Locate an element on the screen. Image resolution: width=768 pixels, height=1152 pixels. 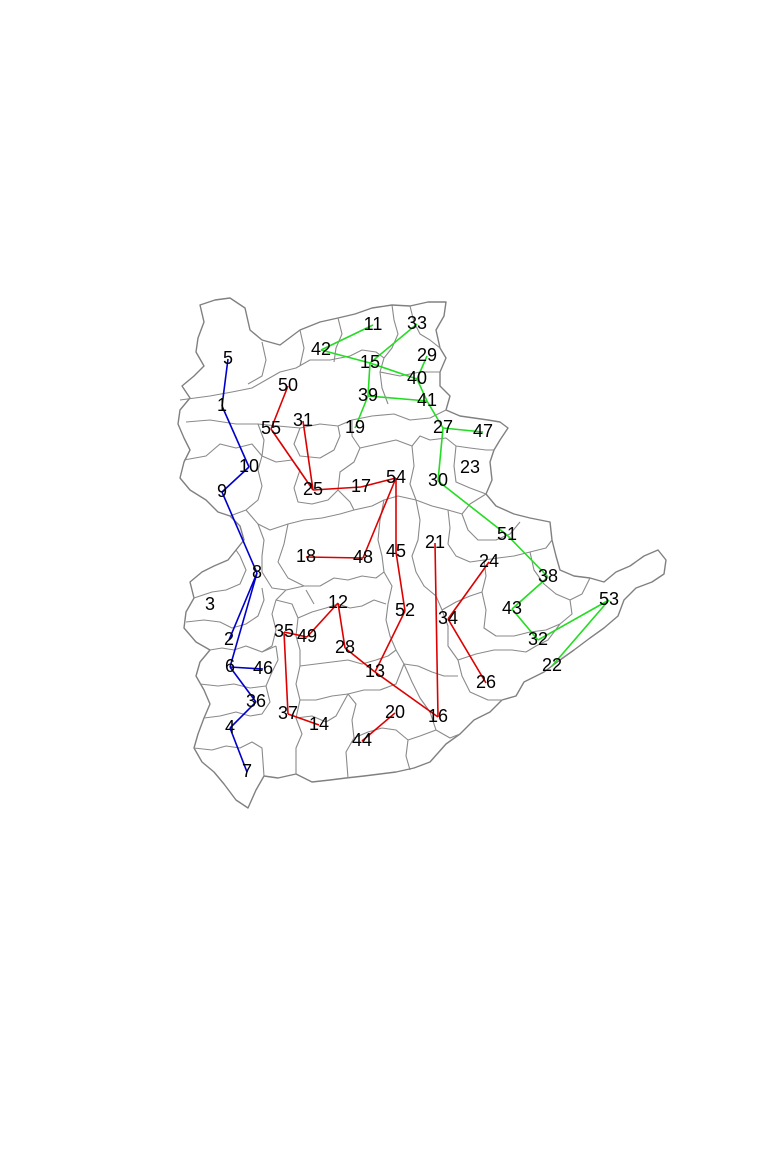
region-label-7: 7 is located at coordinates (247, 771).